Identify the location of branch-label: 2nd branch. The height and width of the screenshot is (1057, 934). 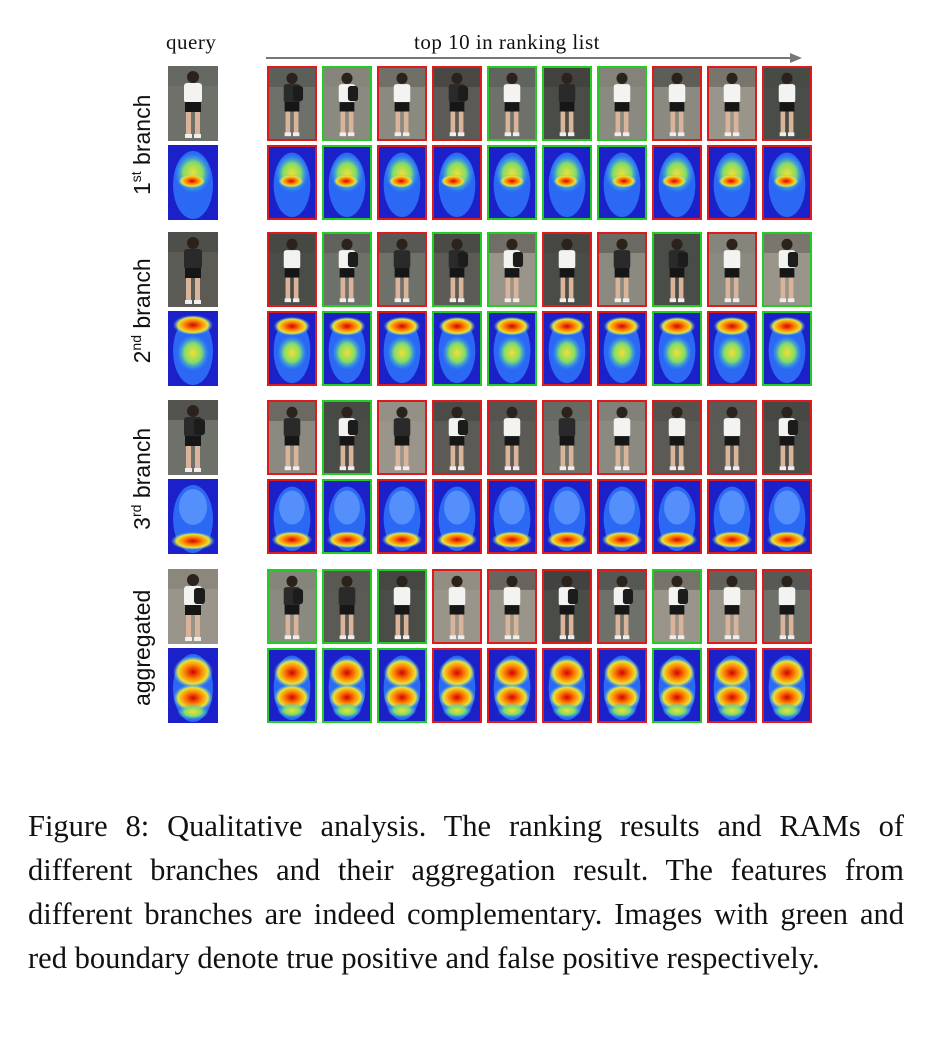
(141, 311).